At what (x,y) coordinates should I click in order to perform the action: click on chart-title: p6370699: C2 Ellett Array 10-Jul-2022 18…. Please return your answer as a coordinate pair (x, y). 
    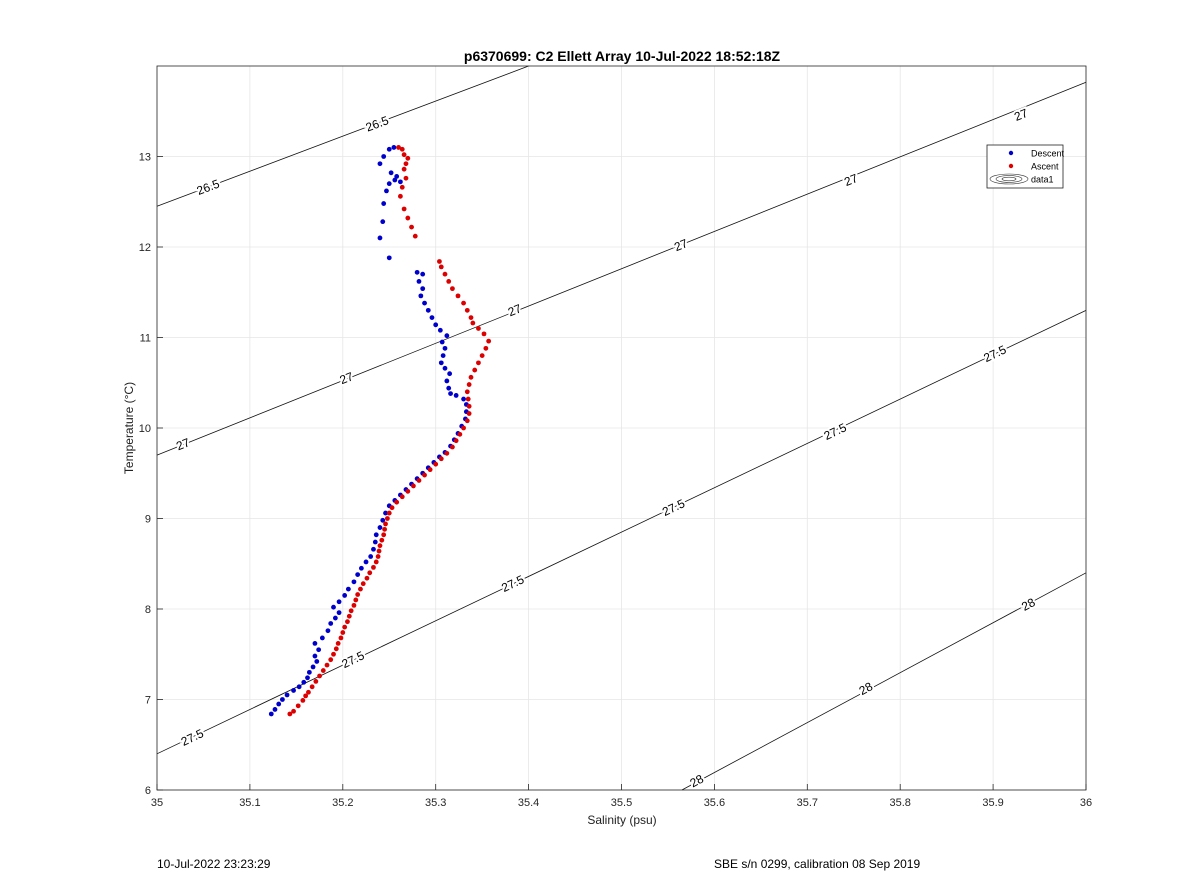
    Looking at the image, I should click on (622, 56).